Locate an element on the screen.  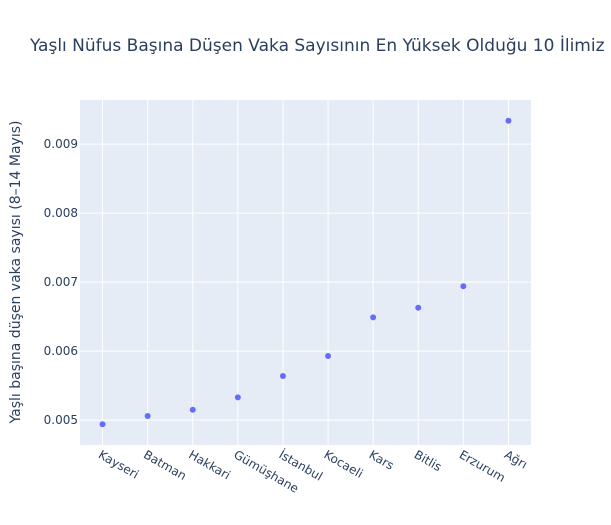
x-tick-label: Ağrı is located at coordinates (516, 459).